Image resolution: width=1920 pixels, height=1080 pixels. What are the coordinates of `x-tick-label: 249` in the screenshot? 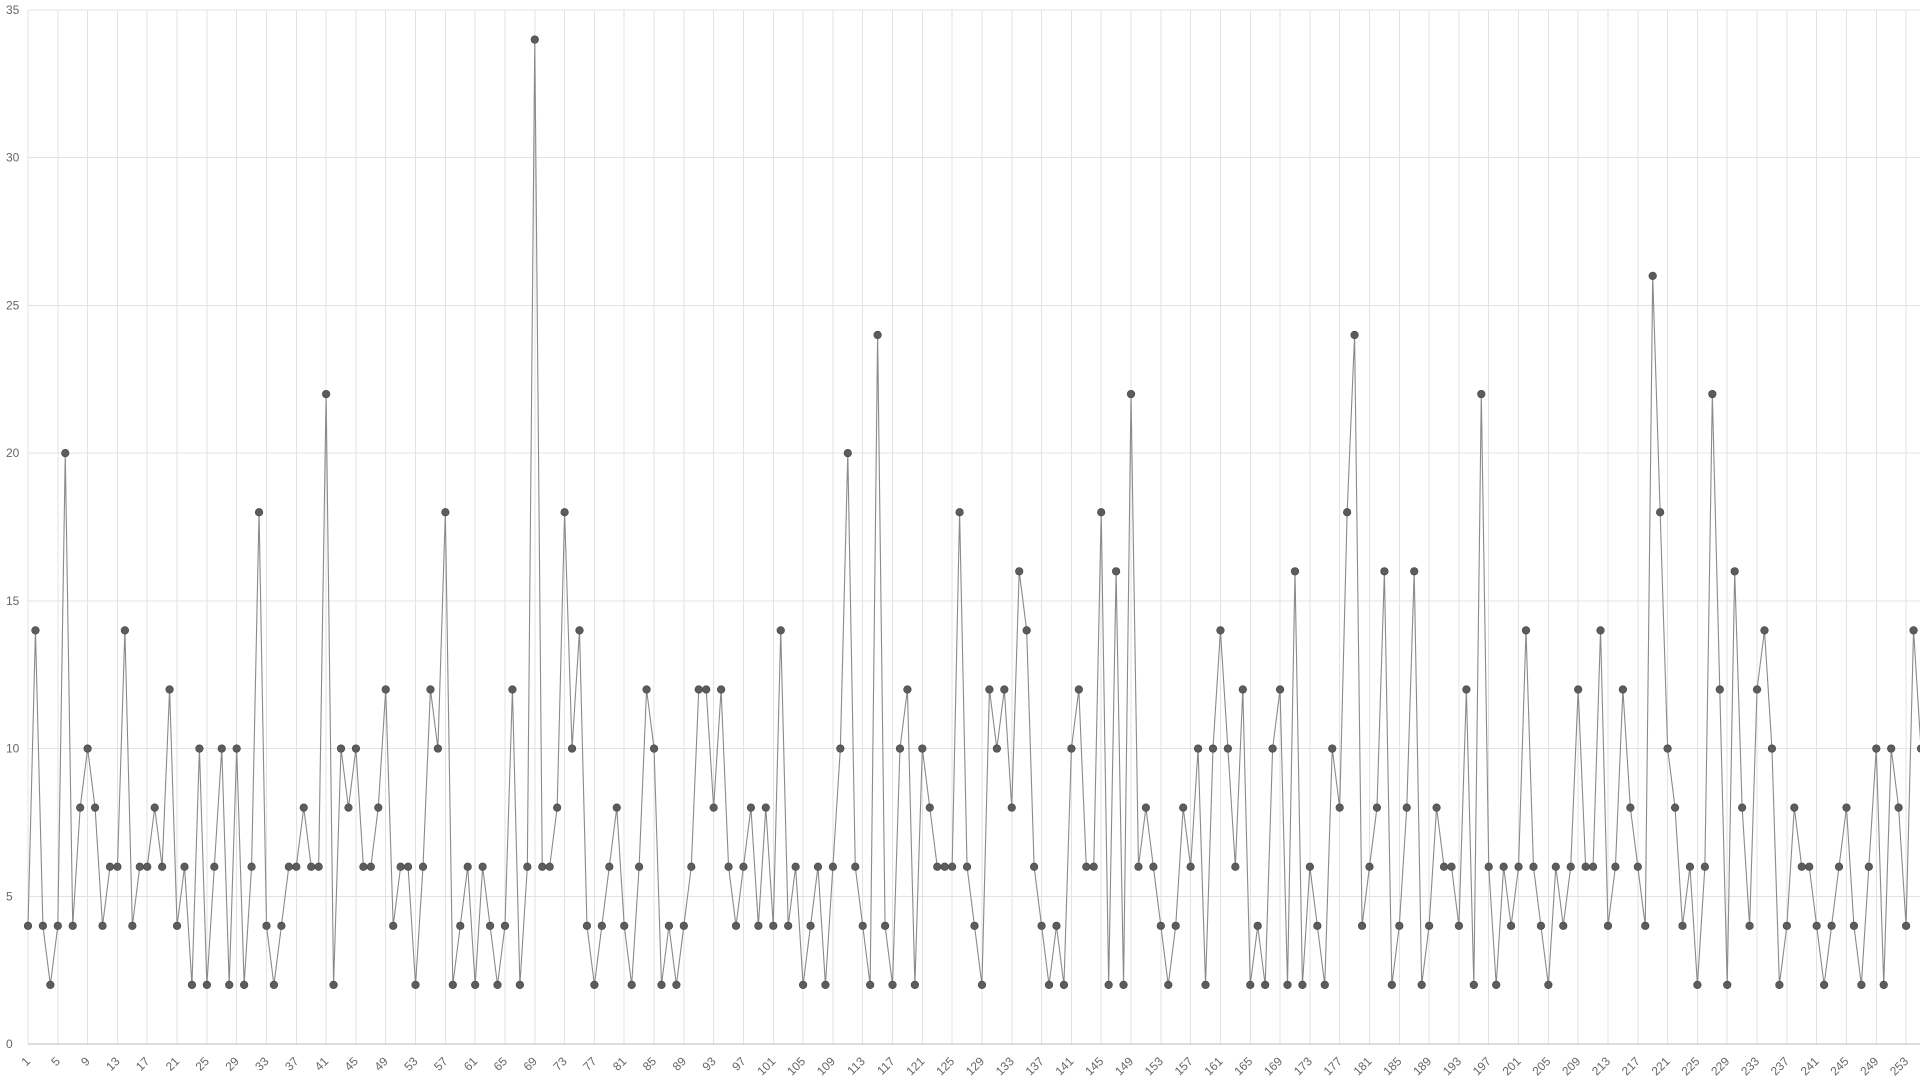 It's located at (1869, 1066).